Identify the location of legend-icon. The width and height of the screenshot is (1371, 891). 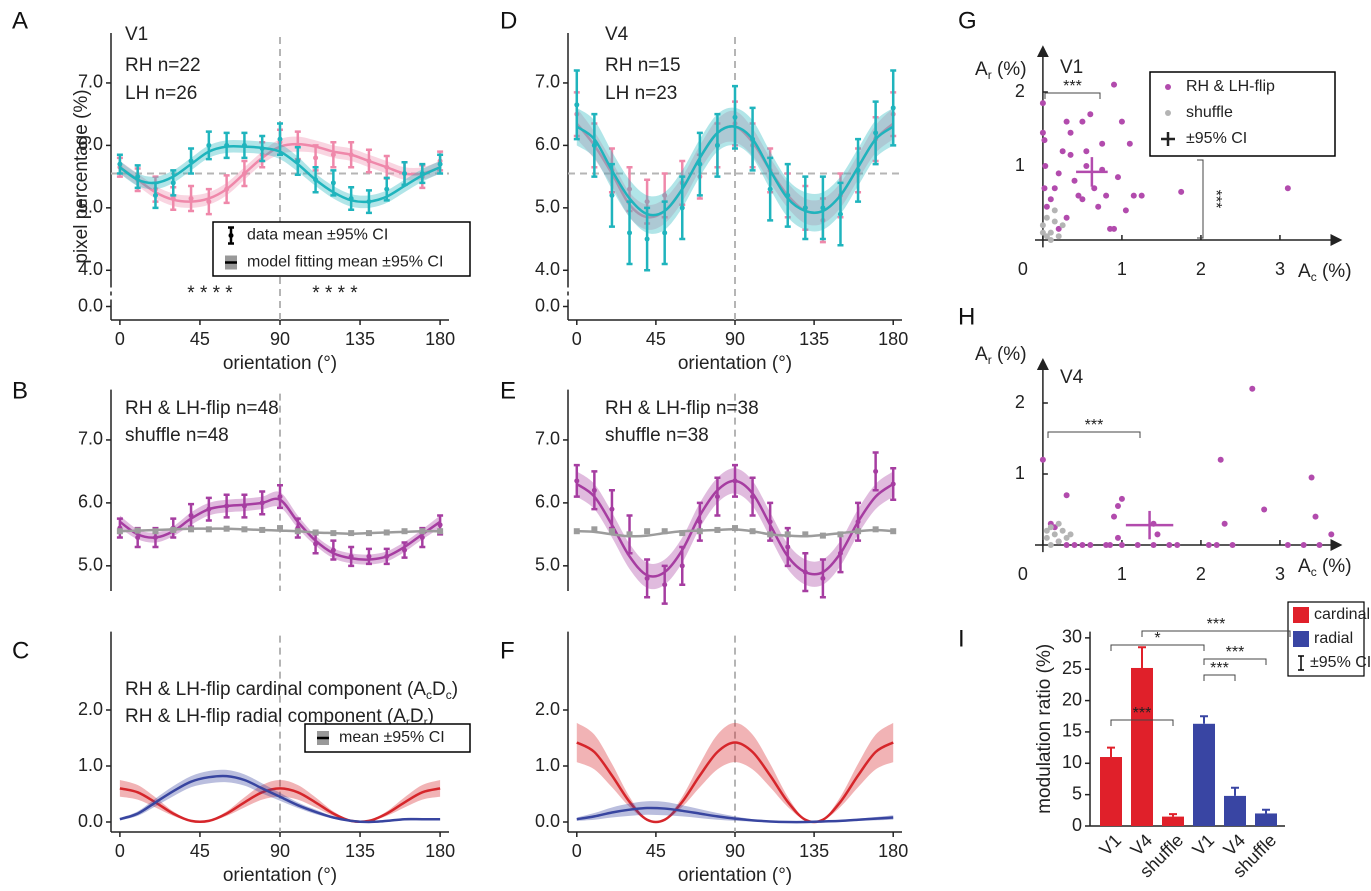
(1168, 87).